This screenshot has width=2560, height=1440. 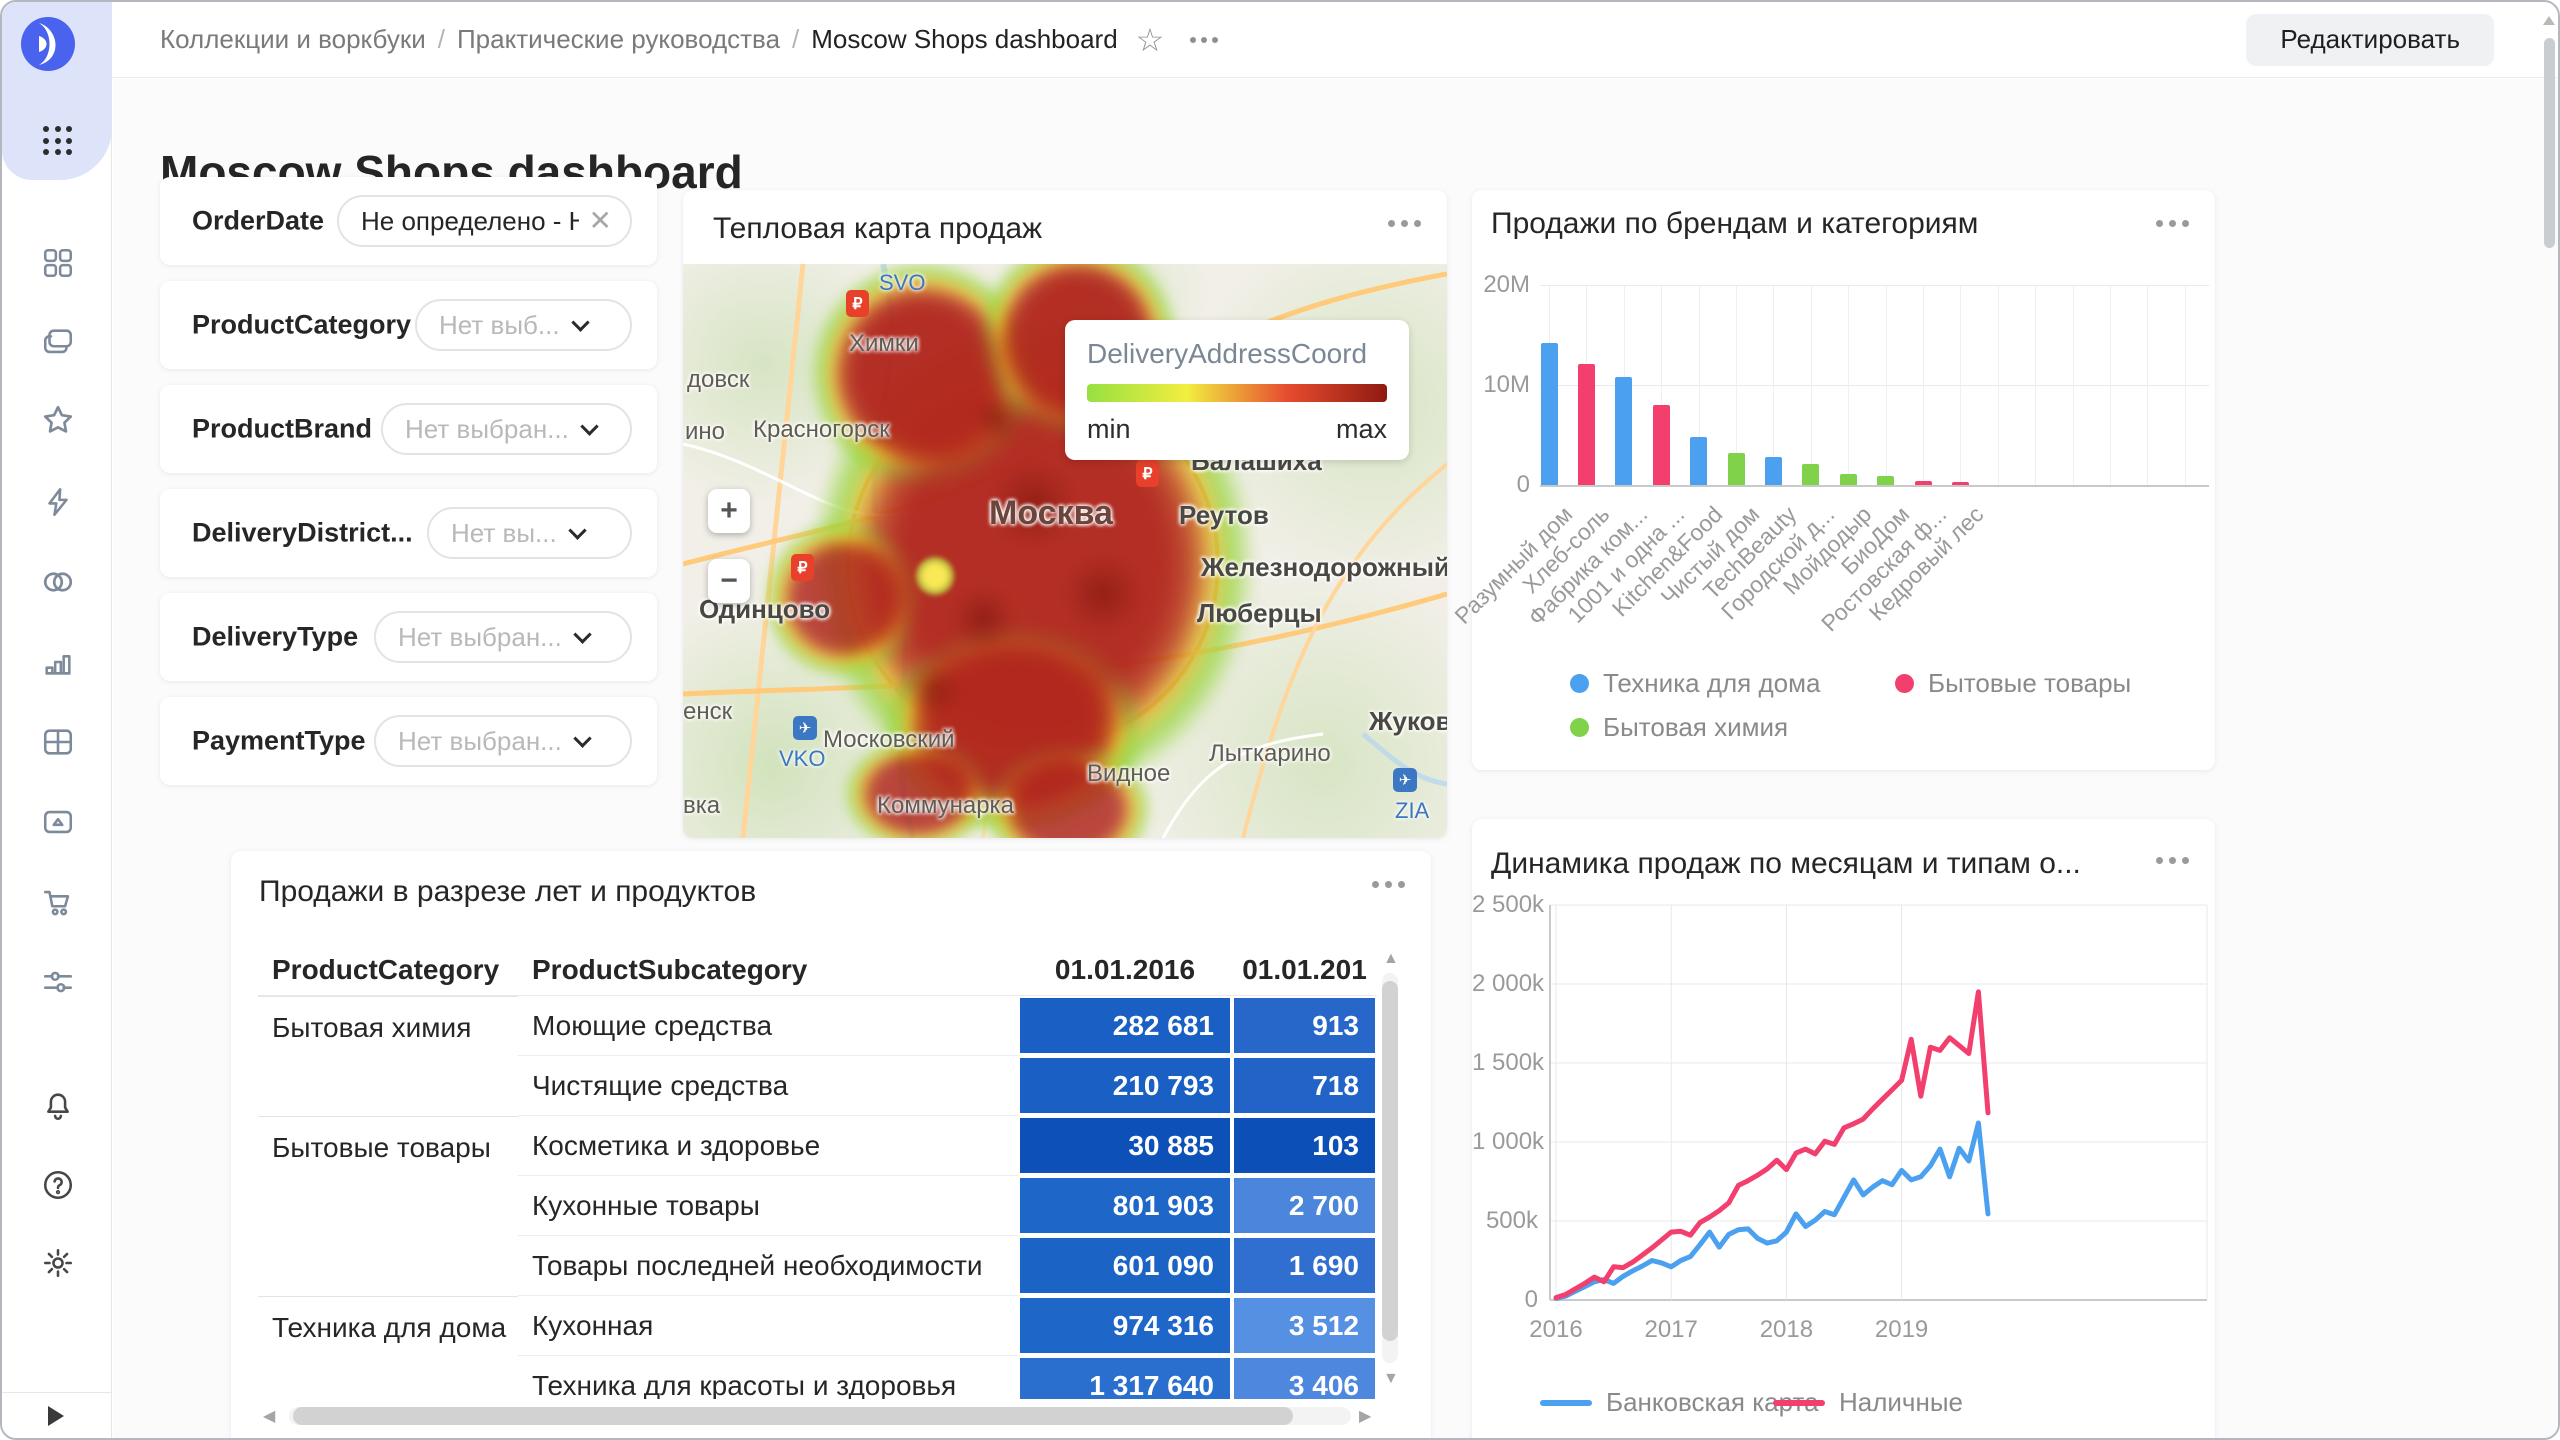 What do you see at coordinates (1671, 1329) in the screenshot?
I see `x-axis-tick: 2017` at bounding box center [1671, 1329].